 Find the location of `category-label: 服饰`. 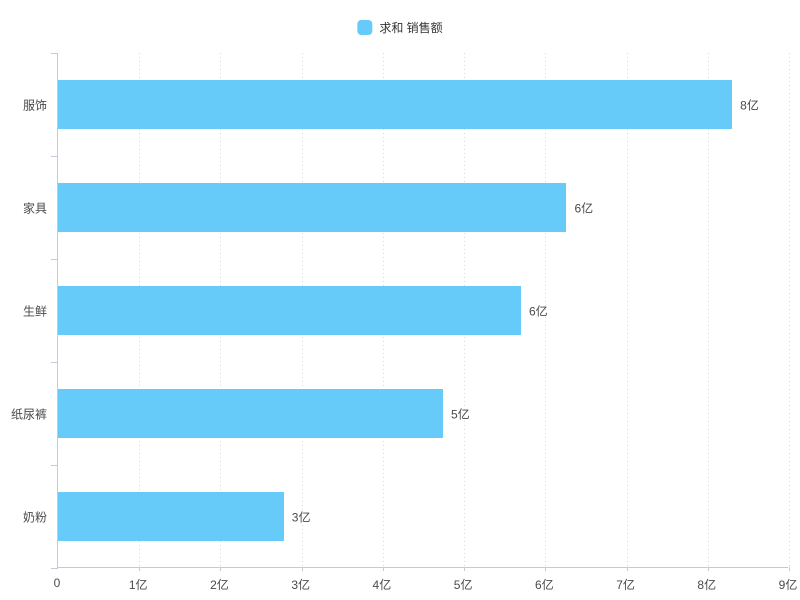

category-label: 服饰 is located at coordinates (34, 105).